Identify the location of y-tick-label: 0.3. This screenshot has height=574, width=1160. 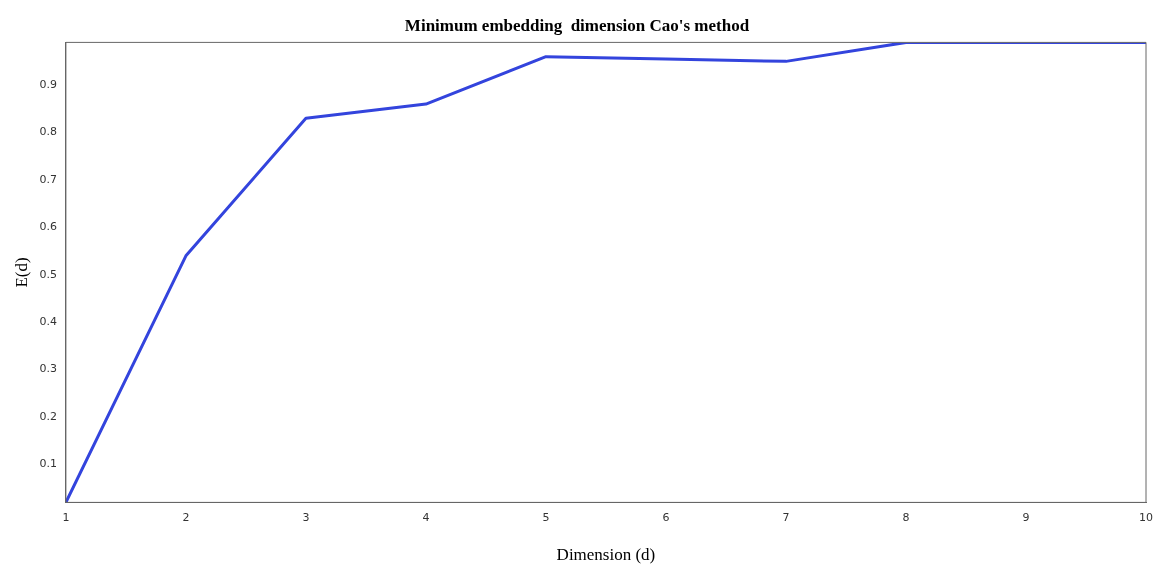
(48, 369).